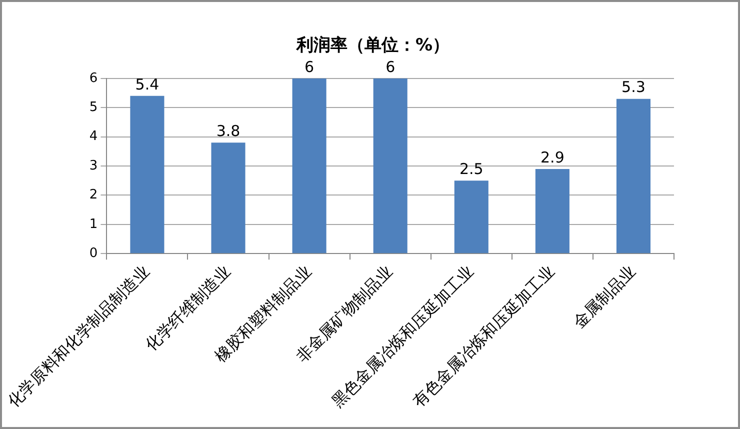  I want to click on y-tick-label: 0, so click(93, 254).